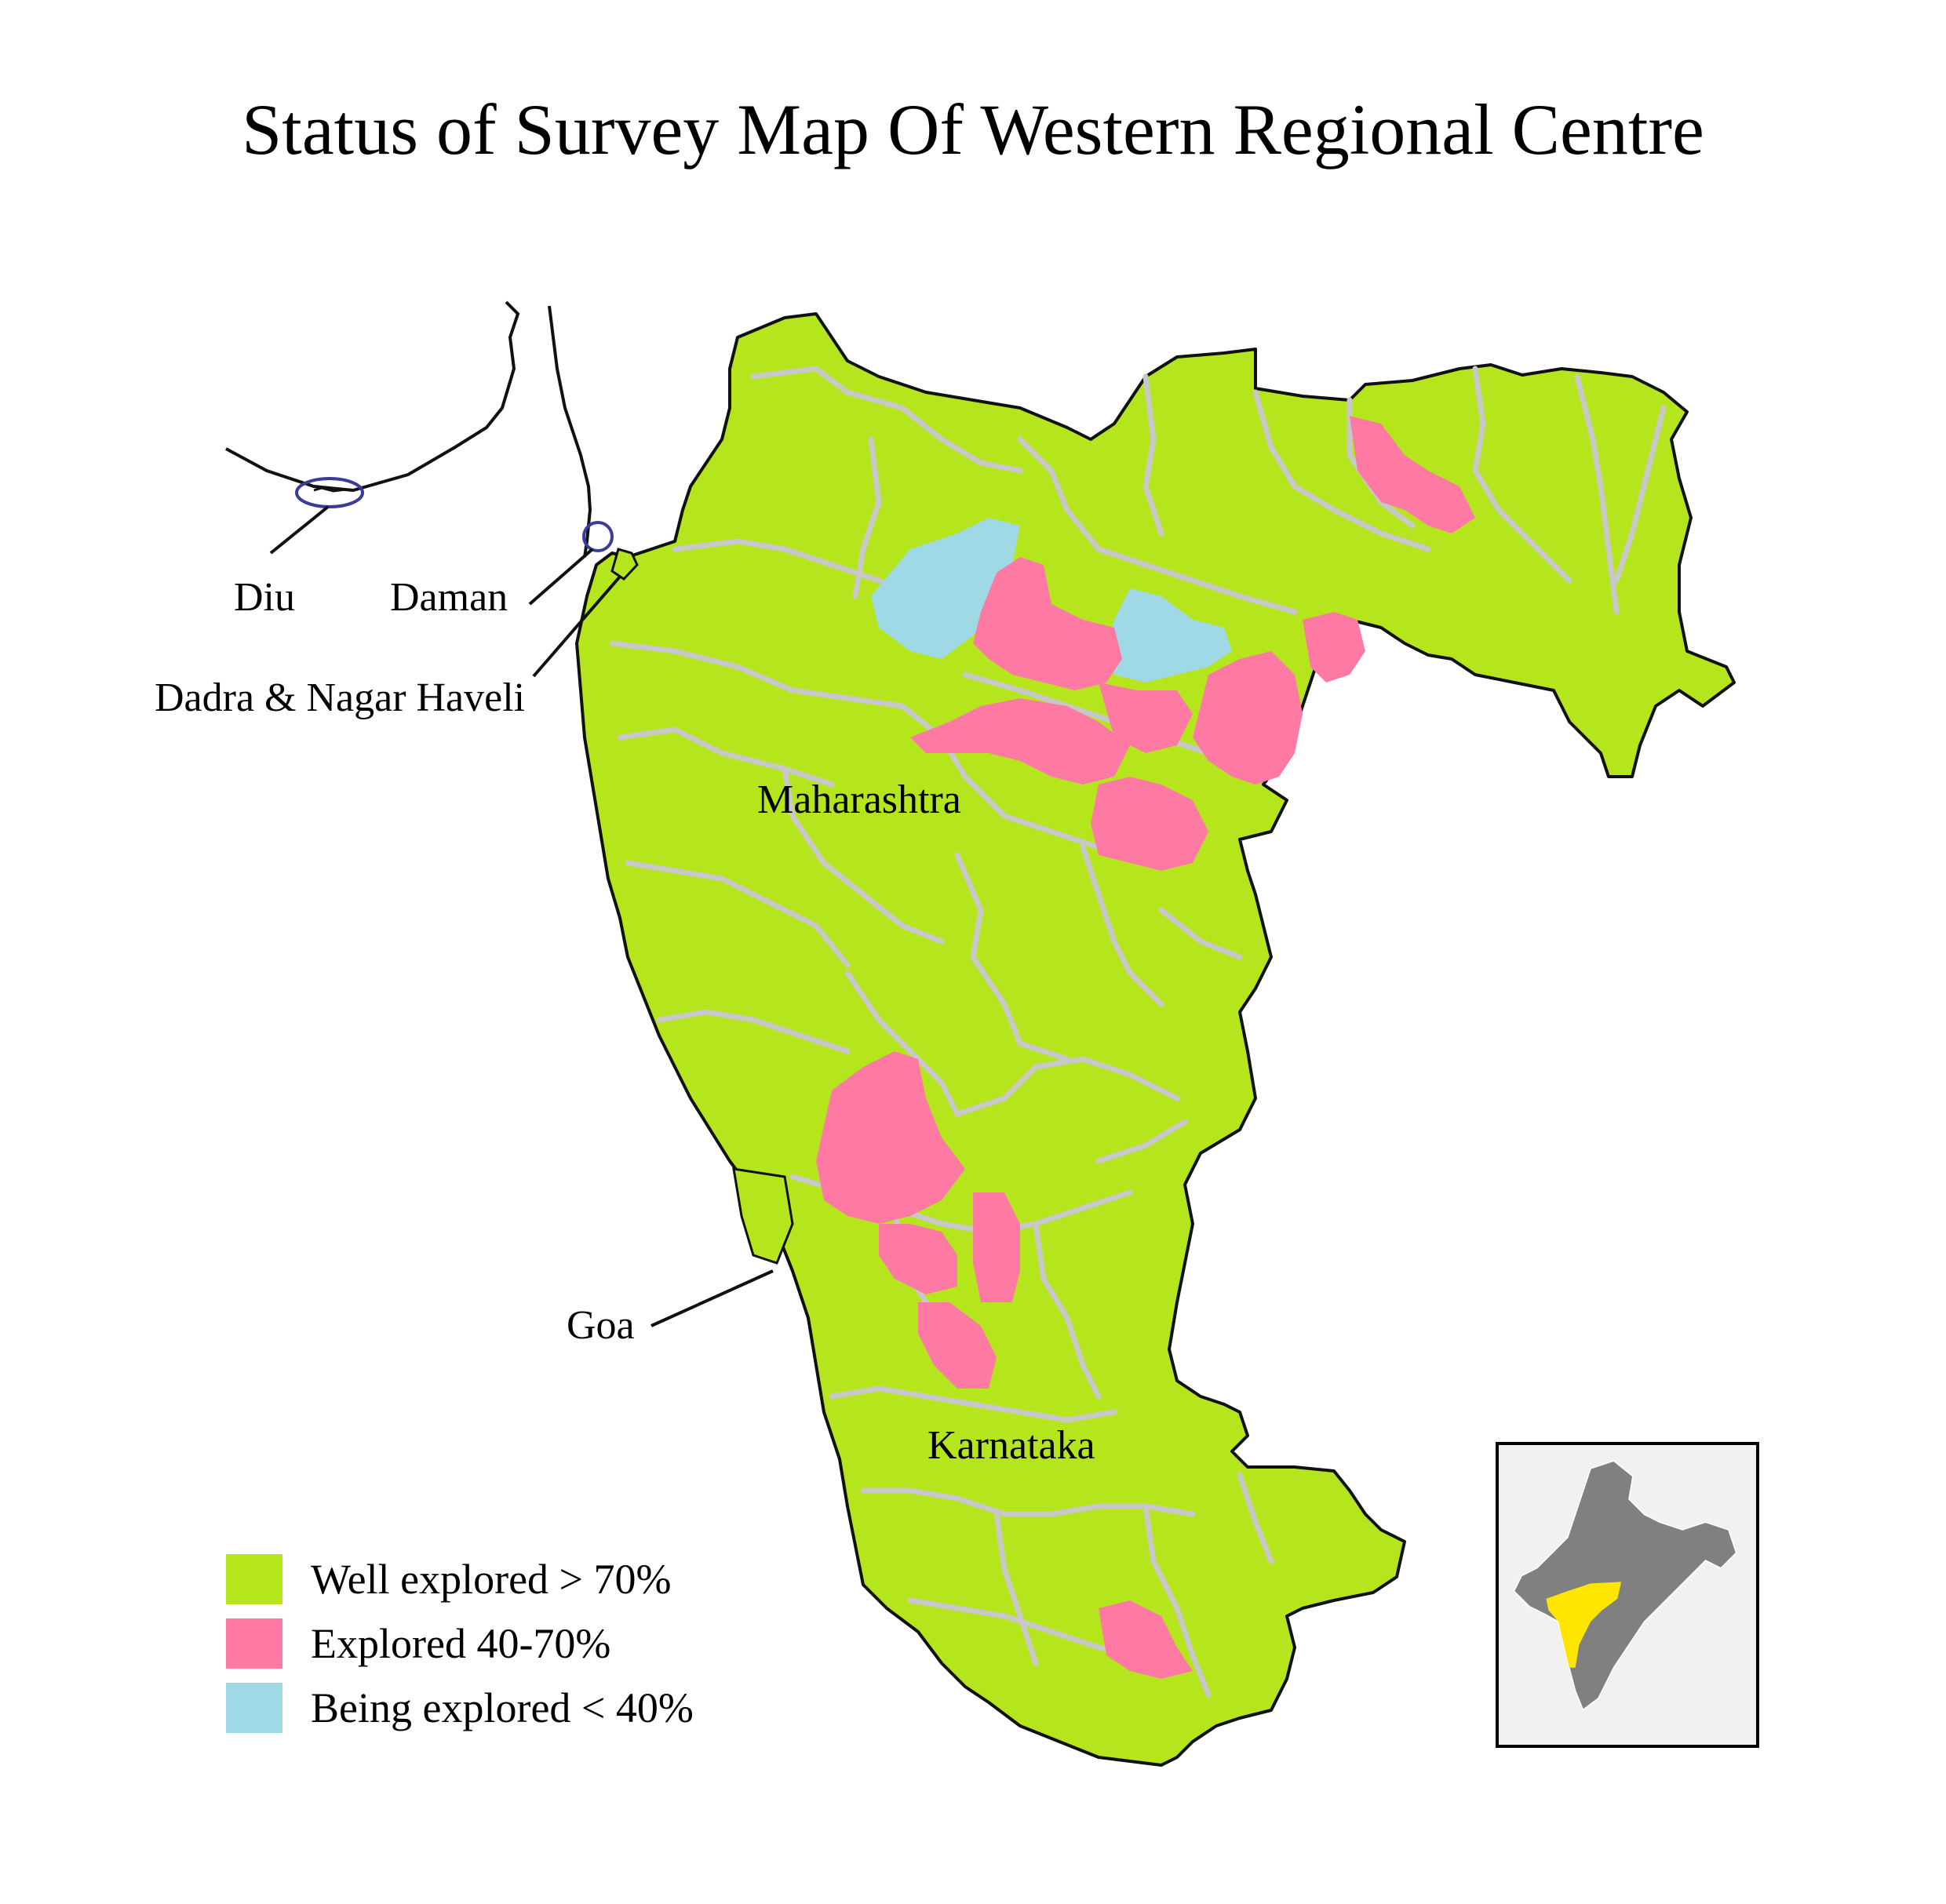  I want to click on legend-item-being-explored: Being explored < 40%, so click(460, 1708).